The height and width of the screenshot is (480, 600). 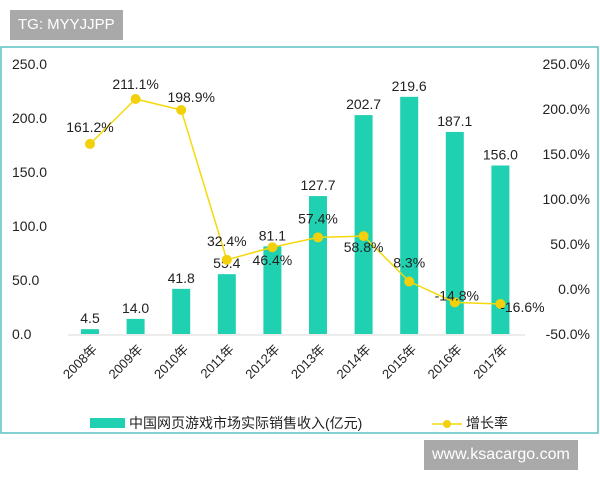 I want to click on right-axis-tick: 250.0%, so click(x=566, y=64).